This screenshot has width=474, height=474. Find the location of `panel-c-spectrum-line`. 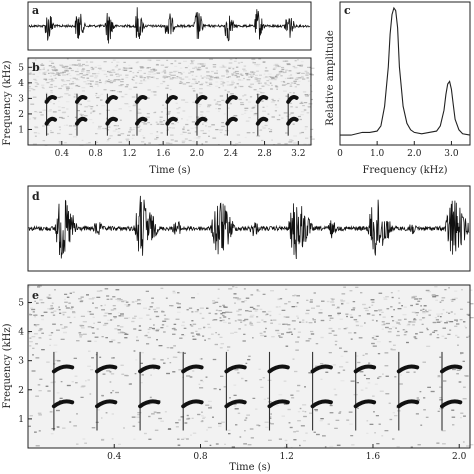

panel-c-spectrum-line is located at coordinates (405, 71).